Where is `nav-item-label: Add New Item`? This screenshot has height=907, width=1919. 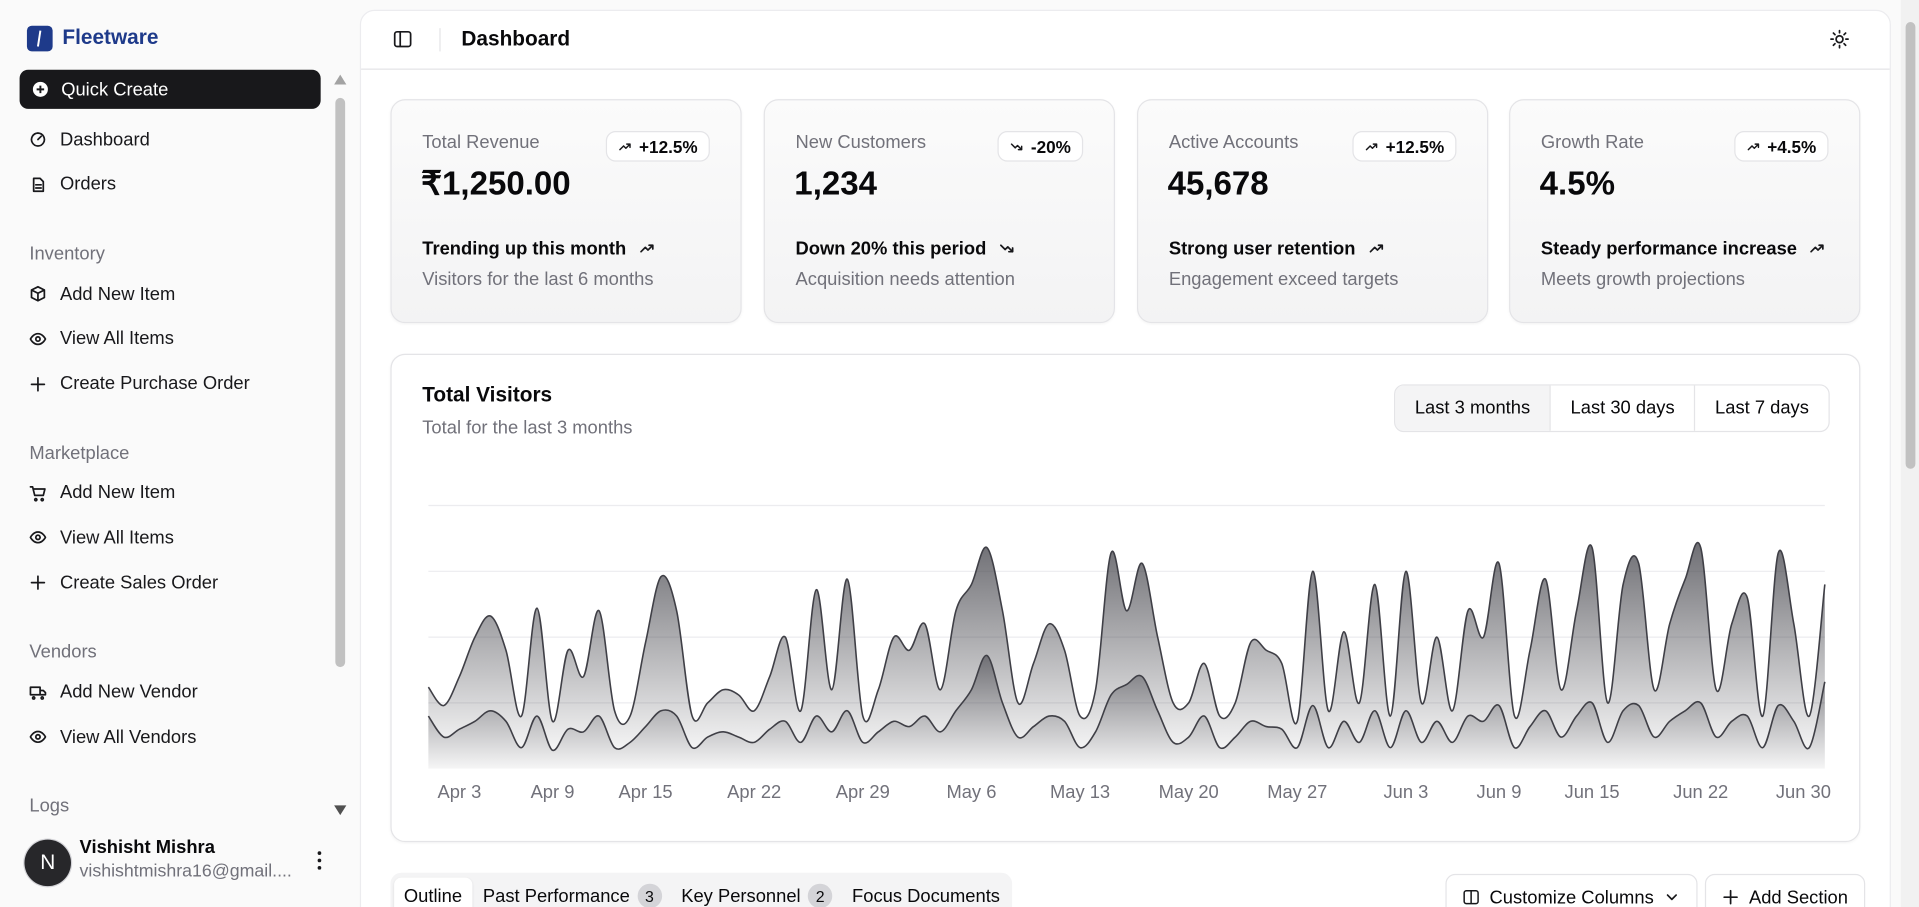 nav-item-label: Add New Item is located at coordinates (117, 493).